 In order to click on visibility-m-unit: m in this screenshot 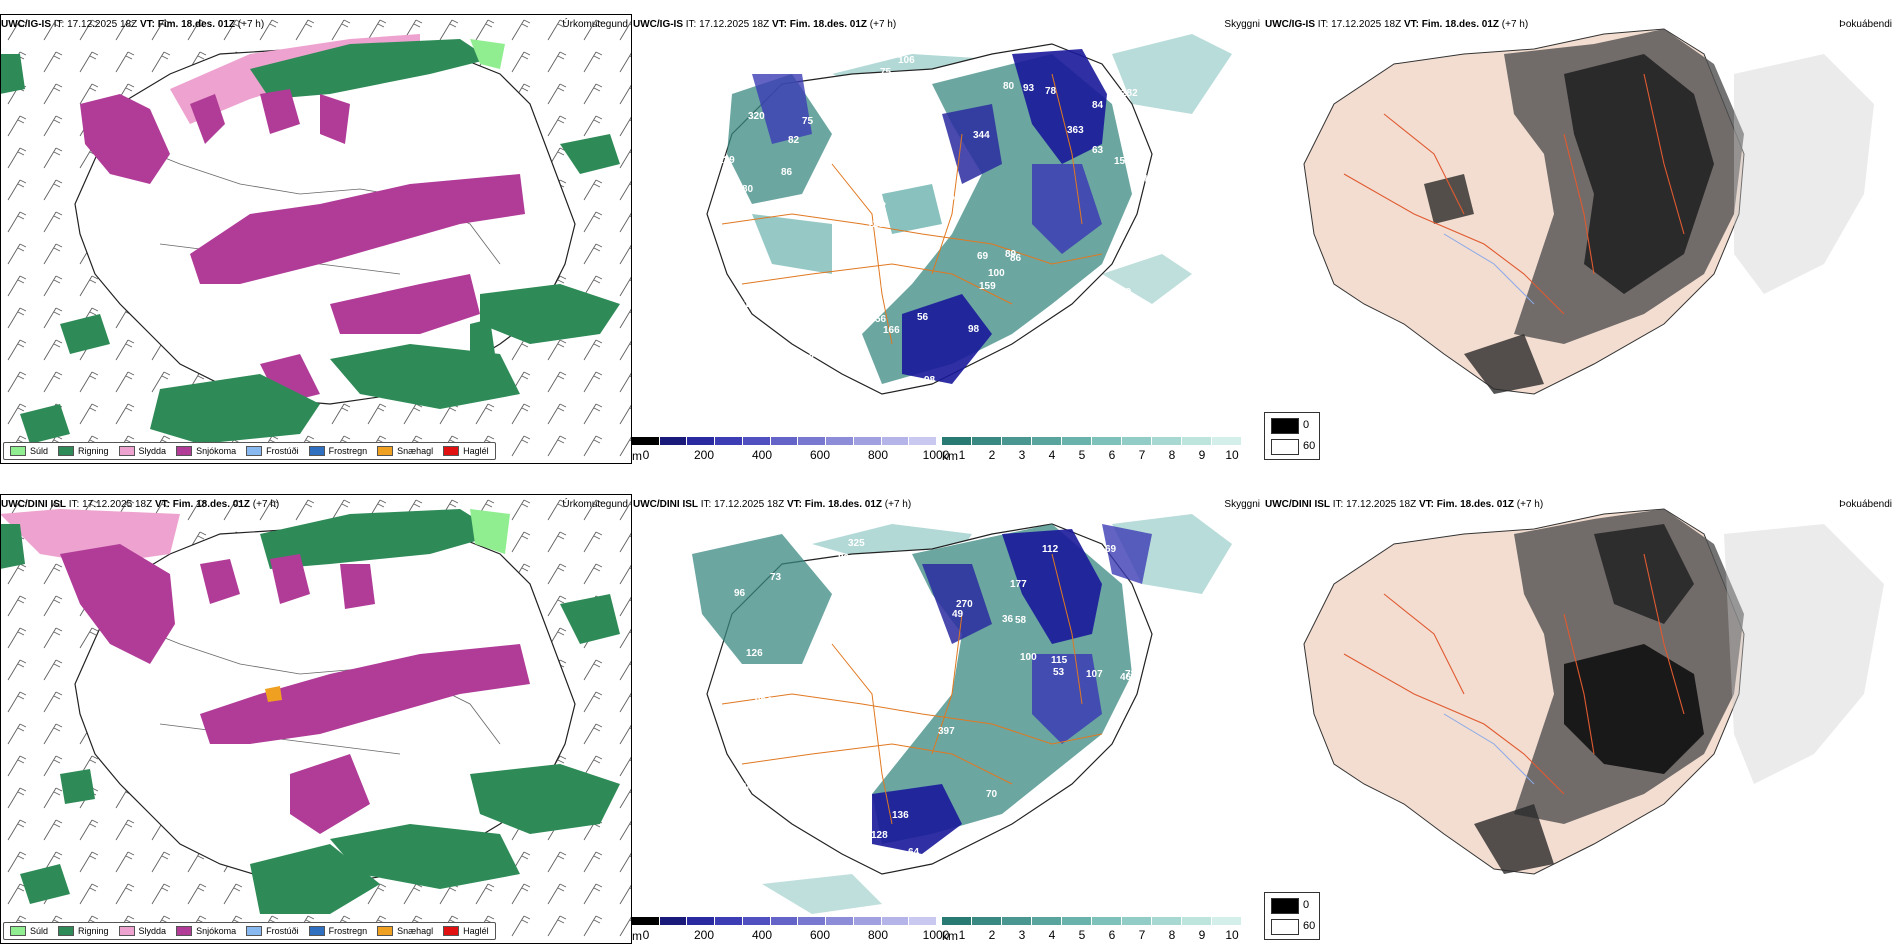, I will do `click(637, 456)`.